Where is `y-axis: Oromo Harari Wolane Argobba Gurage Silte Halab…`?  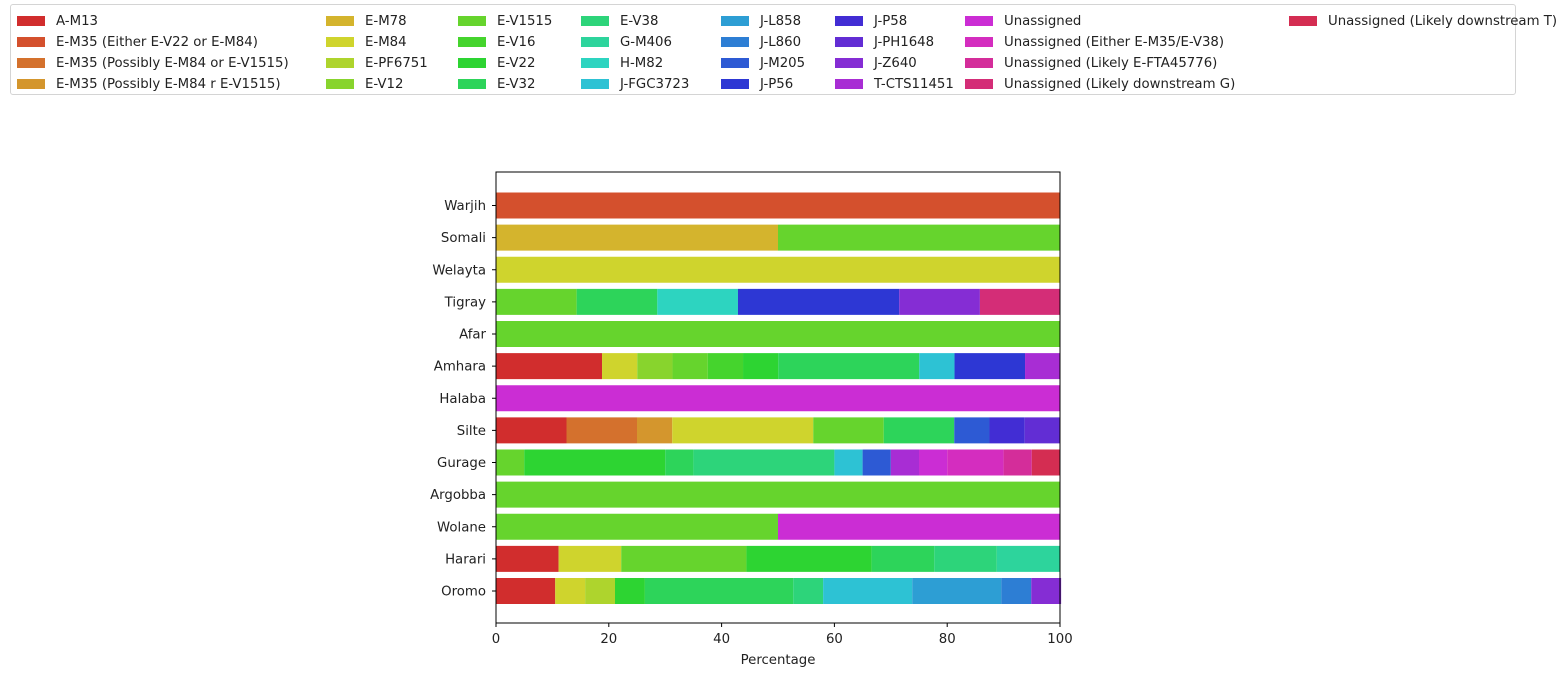 y-axis: Oromo Harari Wolane Argobba Gurage Silte Halab… is located at coordinates (463, 399).